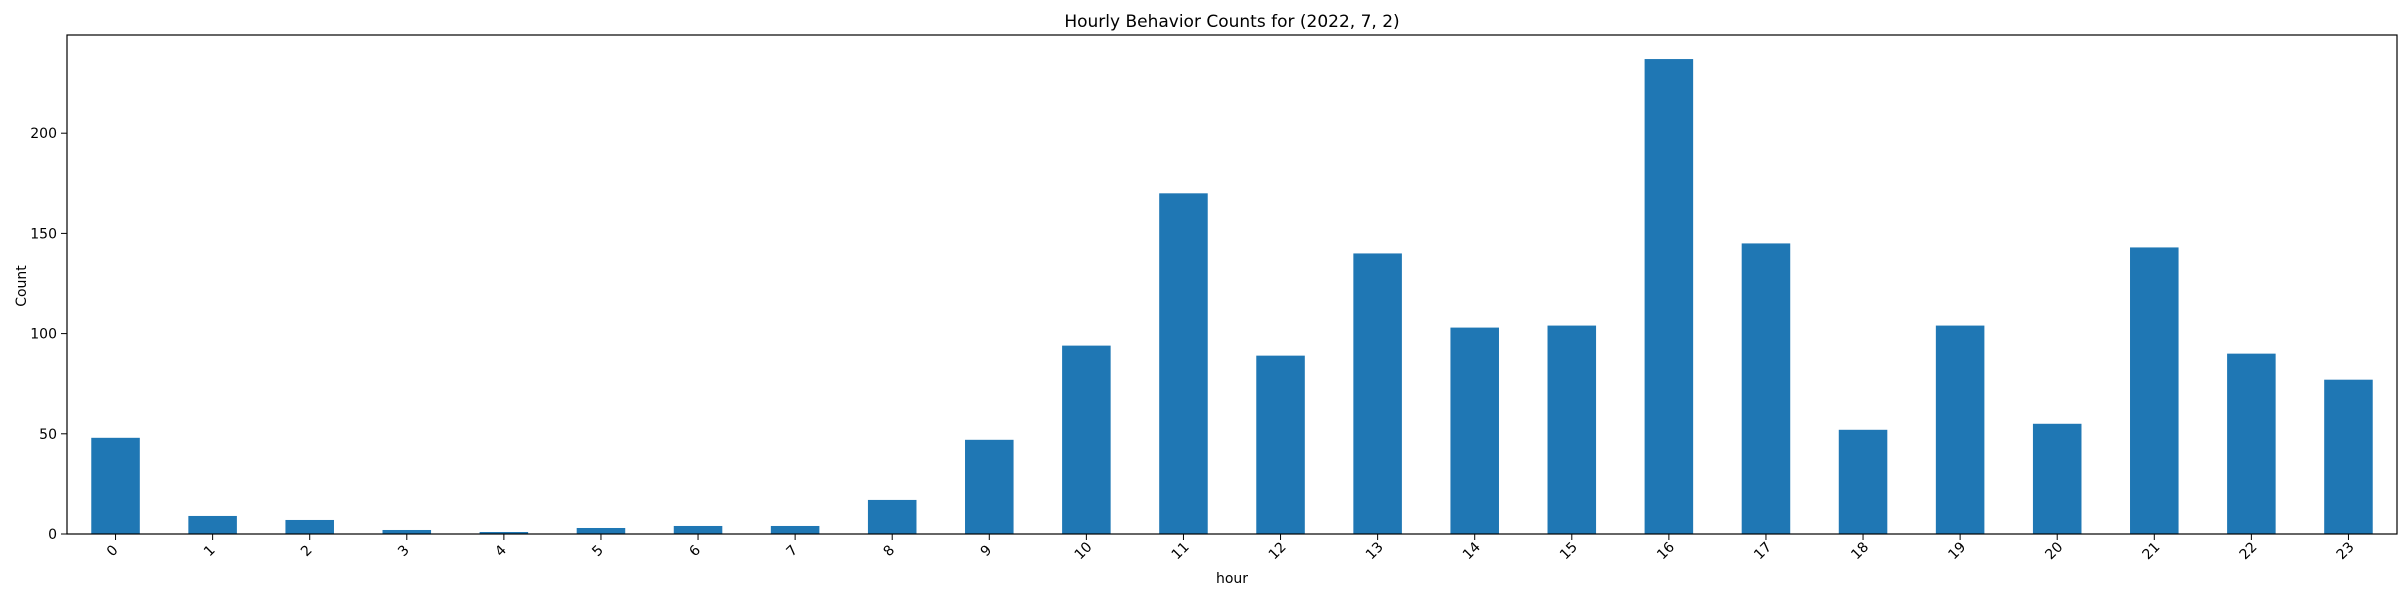  I want to click on x-tick-label-19: 19, so click(1957, 551).